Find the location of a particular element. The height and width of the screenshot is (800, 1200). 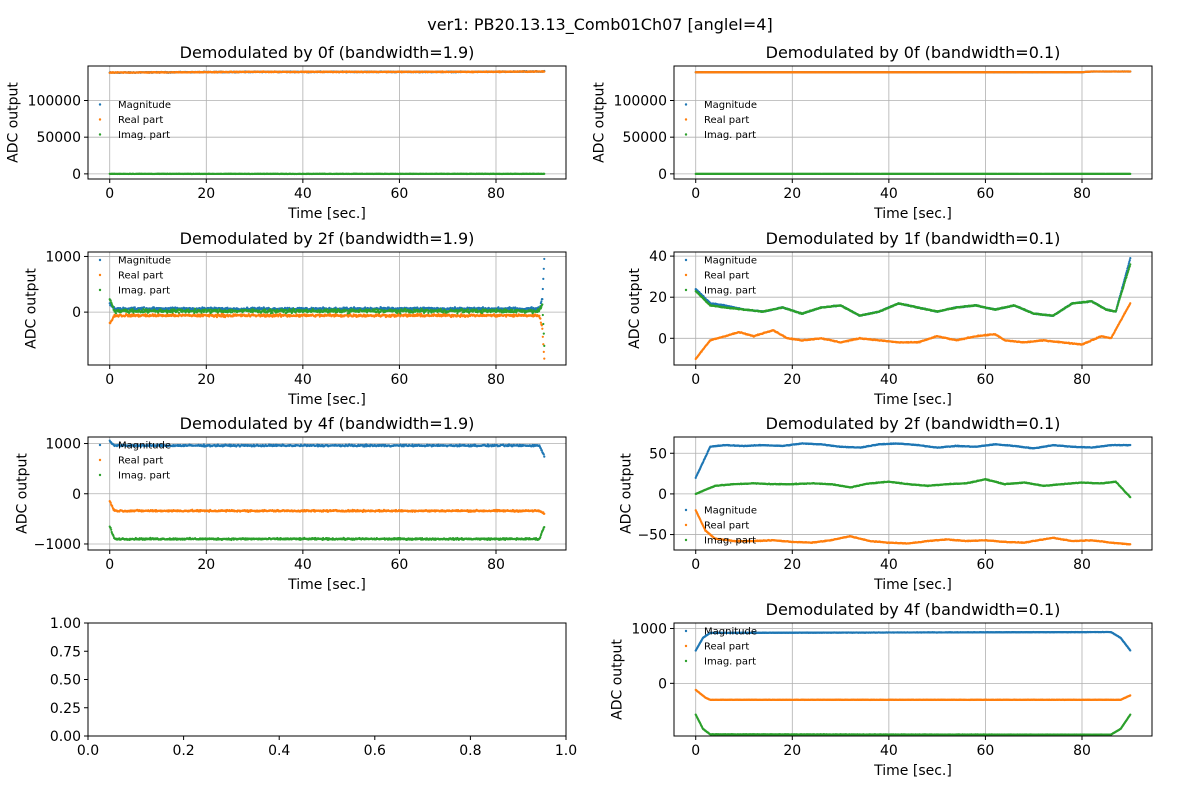

figure-title: ver1: PB20.13.13_Comb01Ch07 [angleI=4] is located at coordinates (599, 25).